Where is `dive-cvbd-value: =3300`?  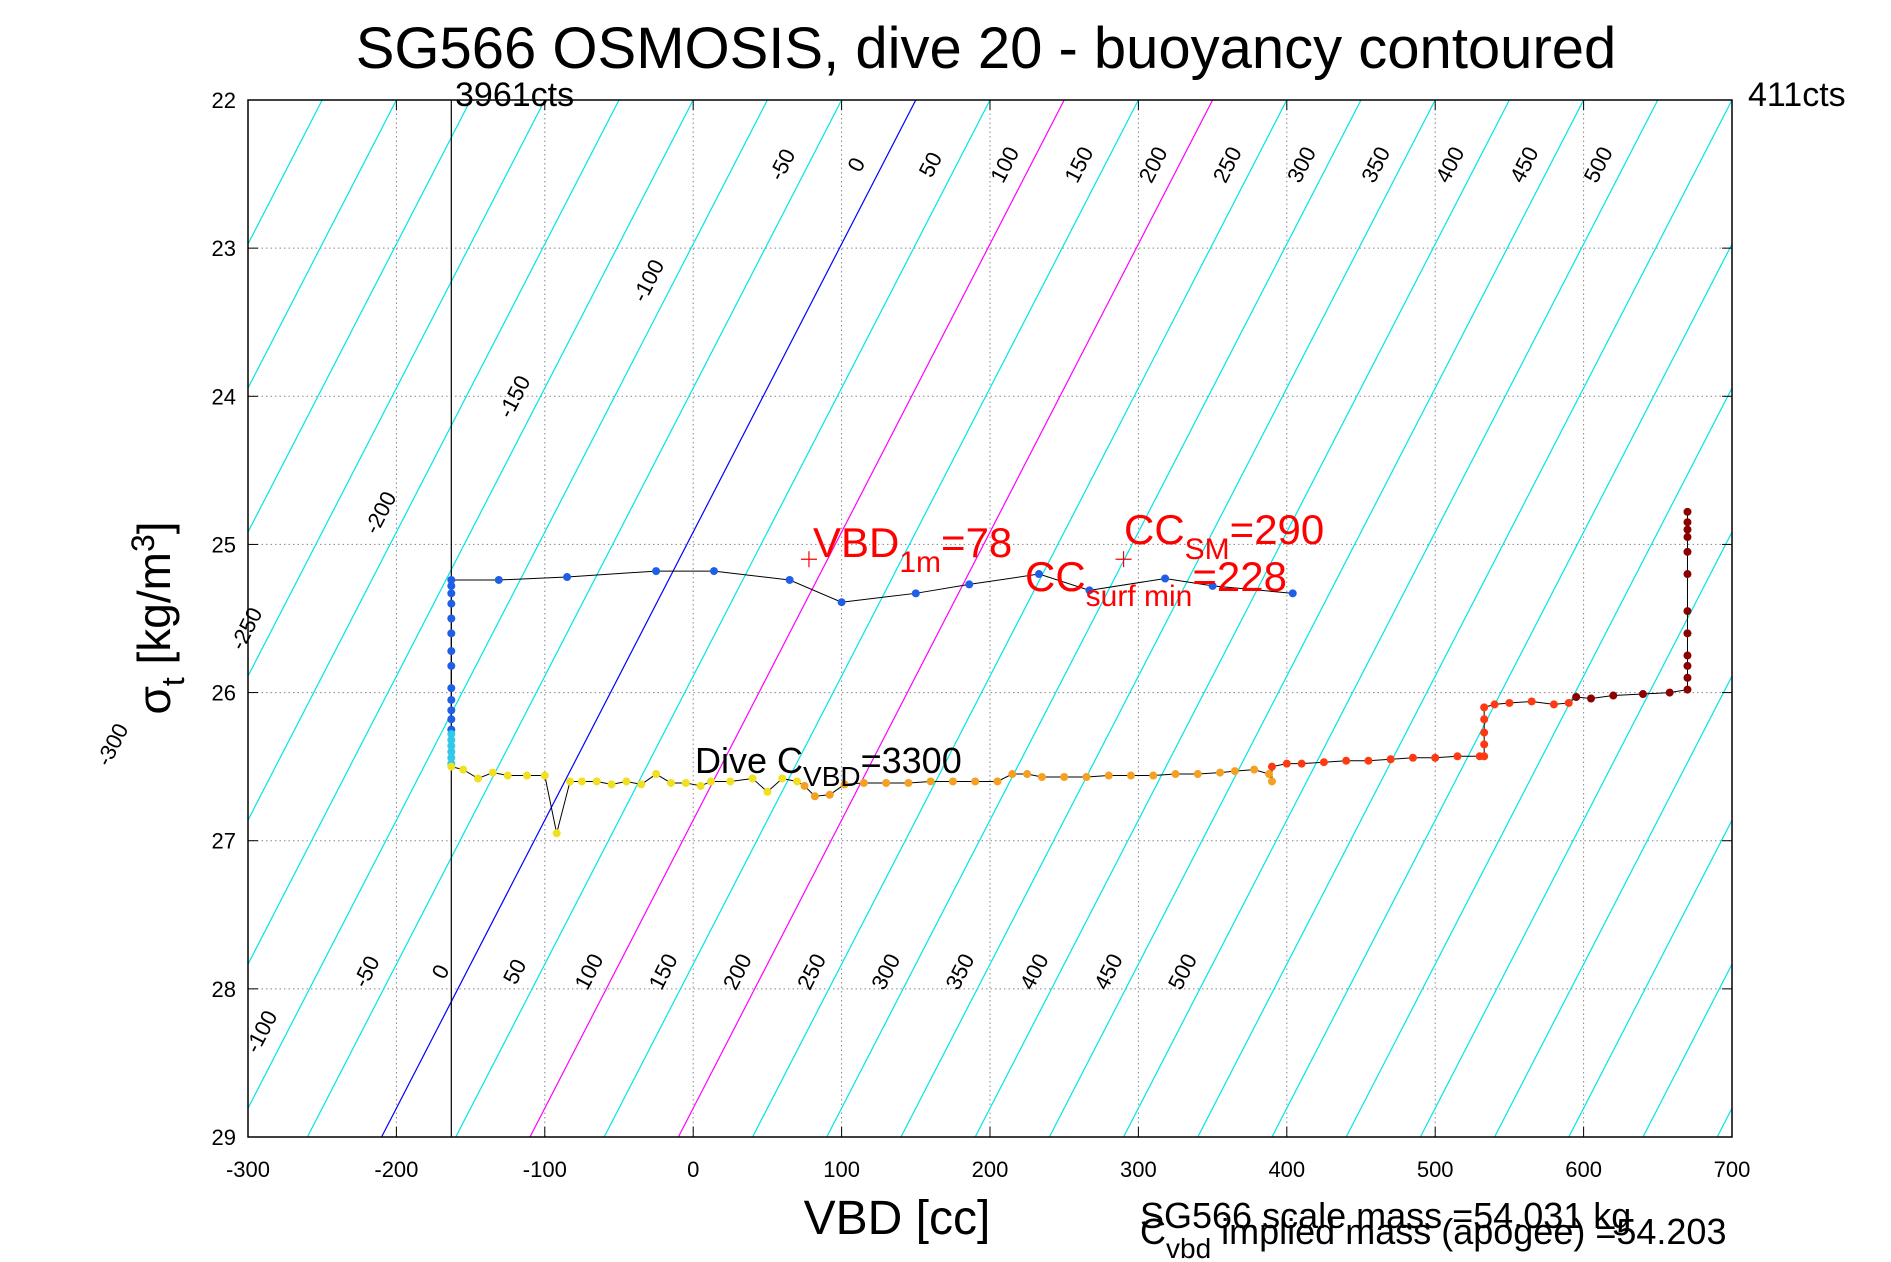 dive-cvbd-value: =3300 is located at coordinates (911, 760).